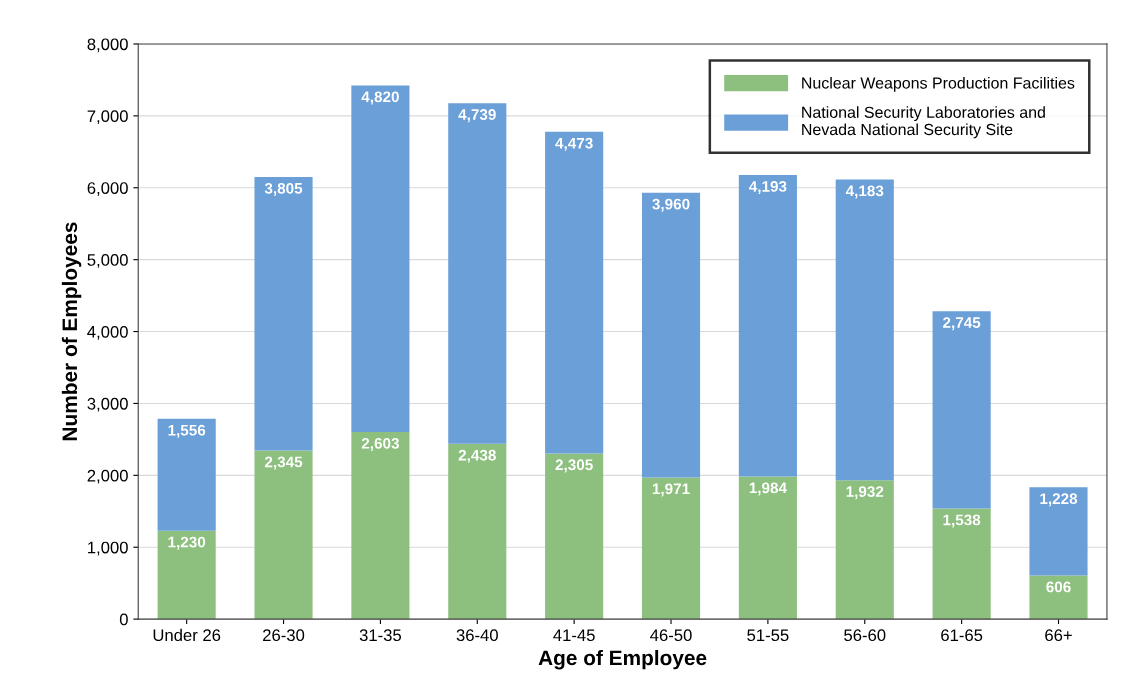 The height and width of the screenshot is (698, 1133). I want to click on legend-label: Nuclear Weapons Production Facilities, so click(938, 84).